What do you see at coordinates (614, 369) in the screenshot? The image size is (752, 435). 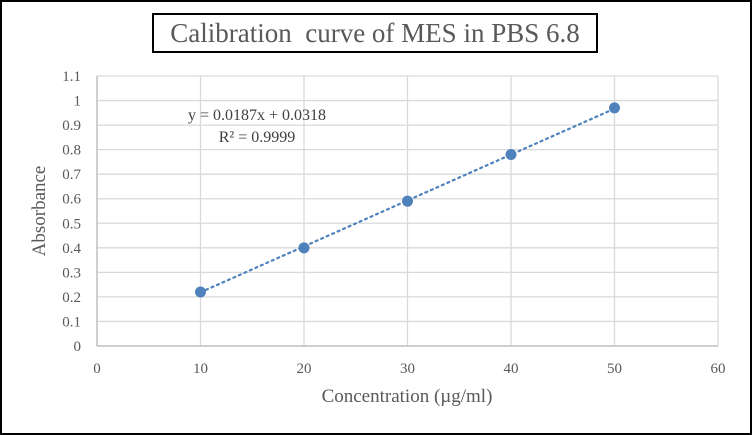 I see `x-tick-label: 50` at bounding box center [614, 369].